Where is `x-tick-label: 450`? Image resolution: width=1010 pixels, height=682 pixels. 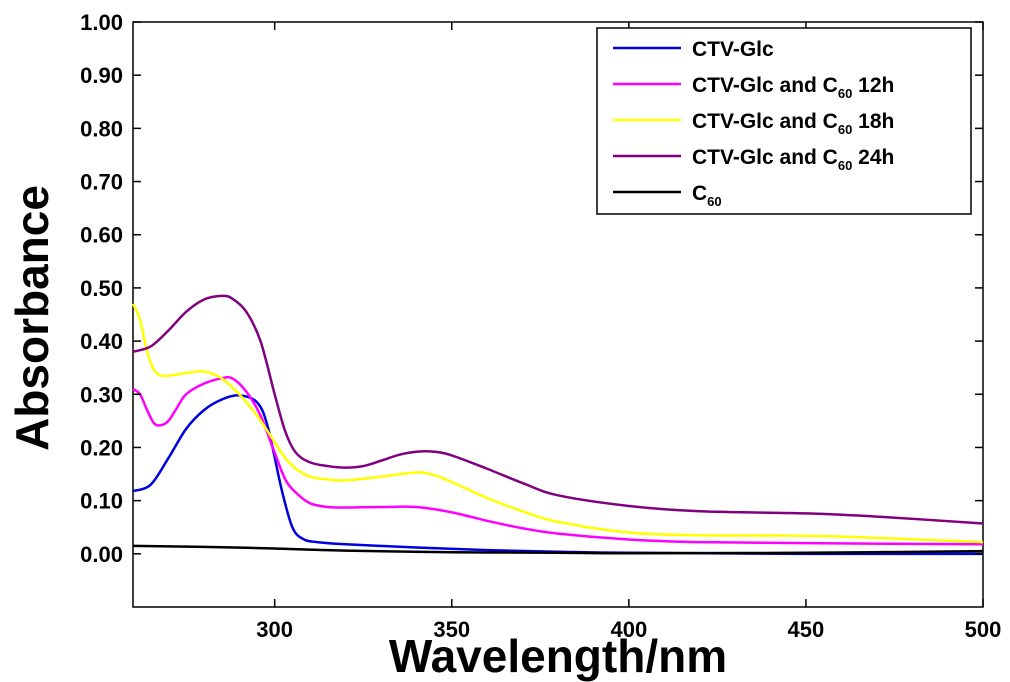 x-tick-label: 450 is located at coordinates (806, 629).